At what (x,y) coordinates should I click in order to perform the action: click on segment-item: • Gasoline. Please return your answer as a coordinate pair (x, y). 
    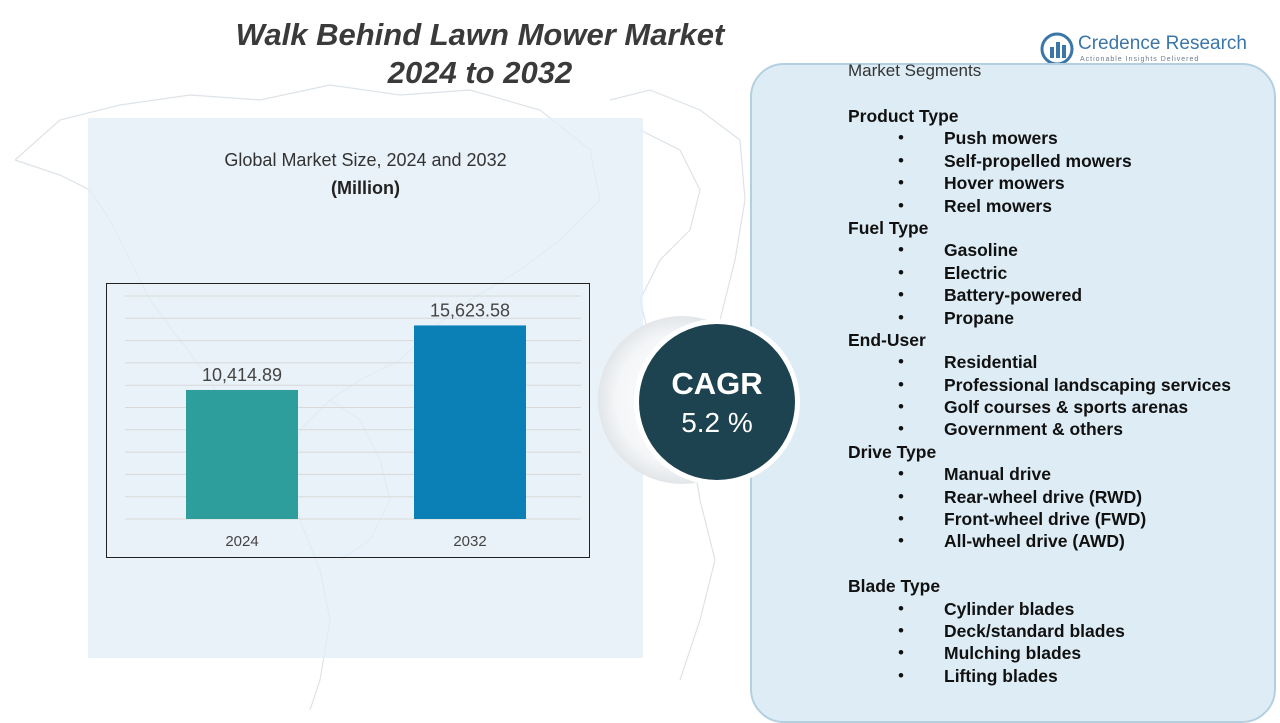
    Looking at the image, I should click on (1058, 250).